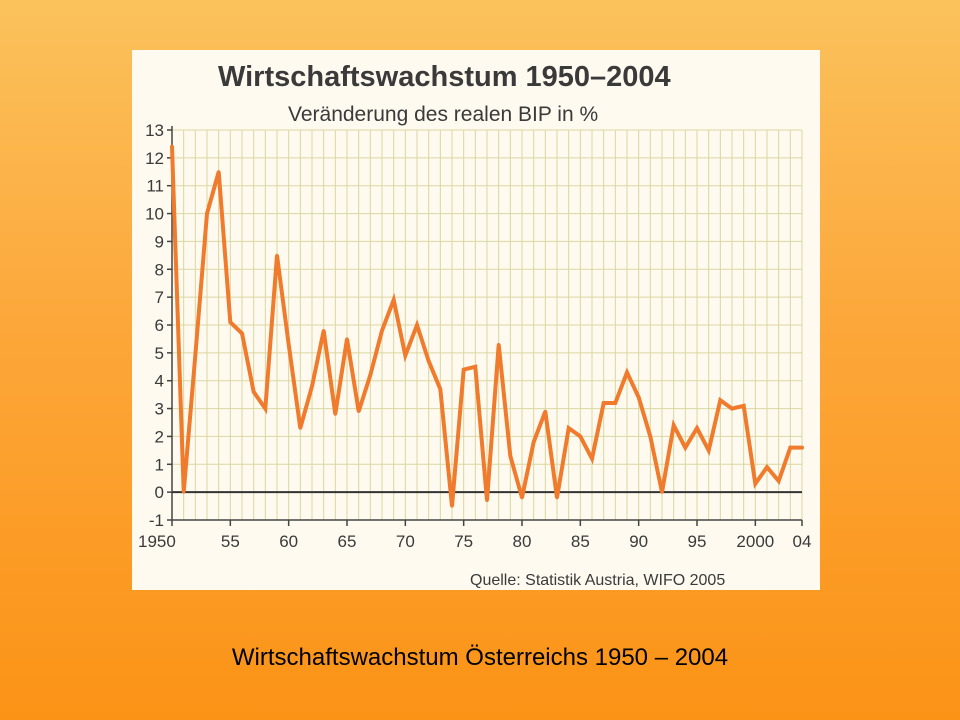 The image size is (960, 720). I want to click on y-tick-label: 0, so click(159, 492).